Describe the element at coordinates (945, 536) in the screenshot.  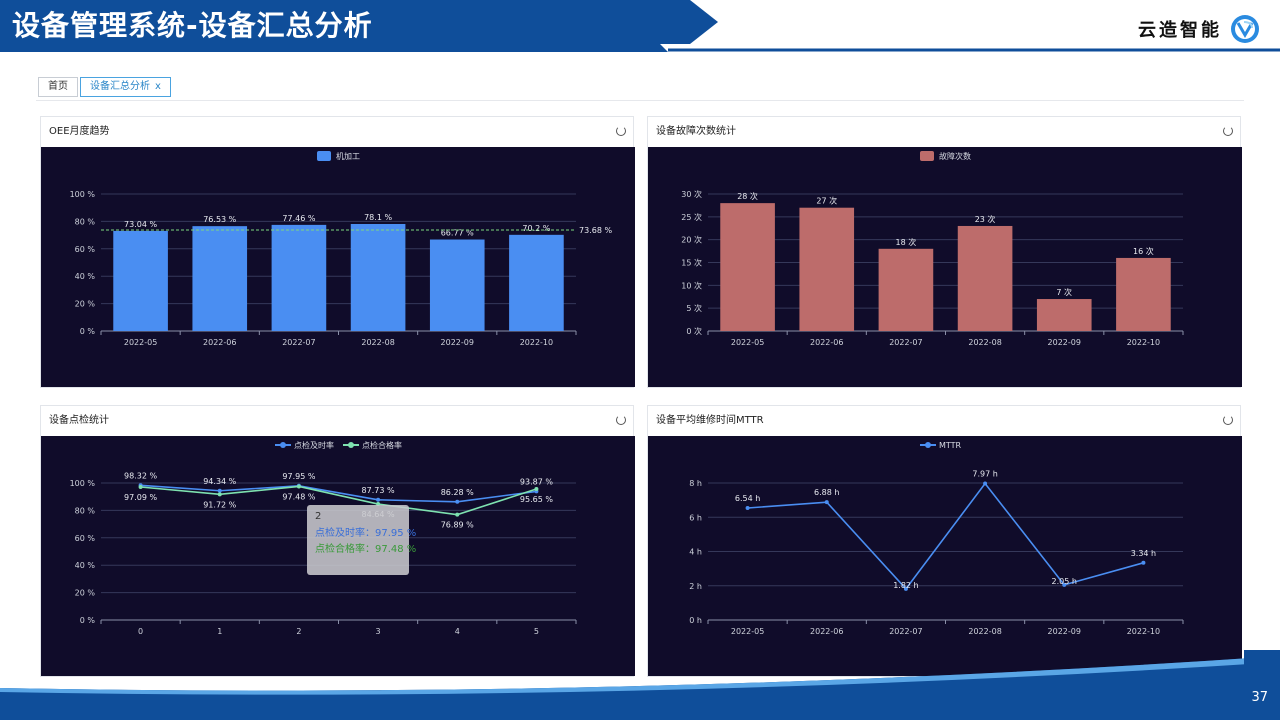
I see `mttr-series-line` at that location.